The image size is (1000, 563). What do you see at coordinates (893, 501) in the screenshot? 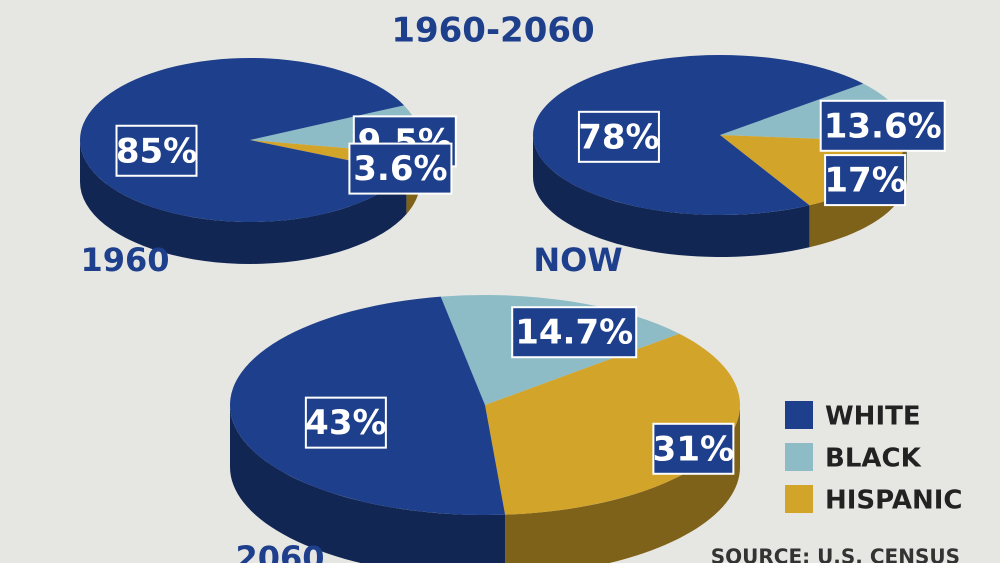
I see `legend-label: HISPANIC` at bounding box center [893, 501].